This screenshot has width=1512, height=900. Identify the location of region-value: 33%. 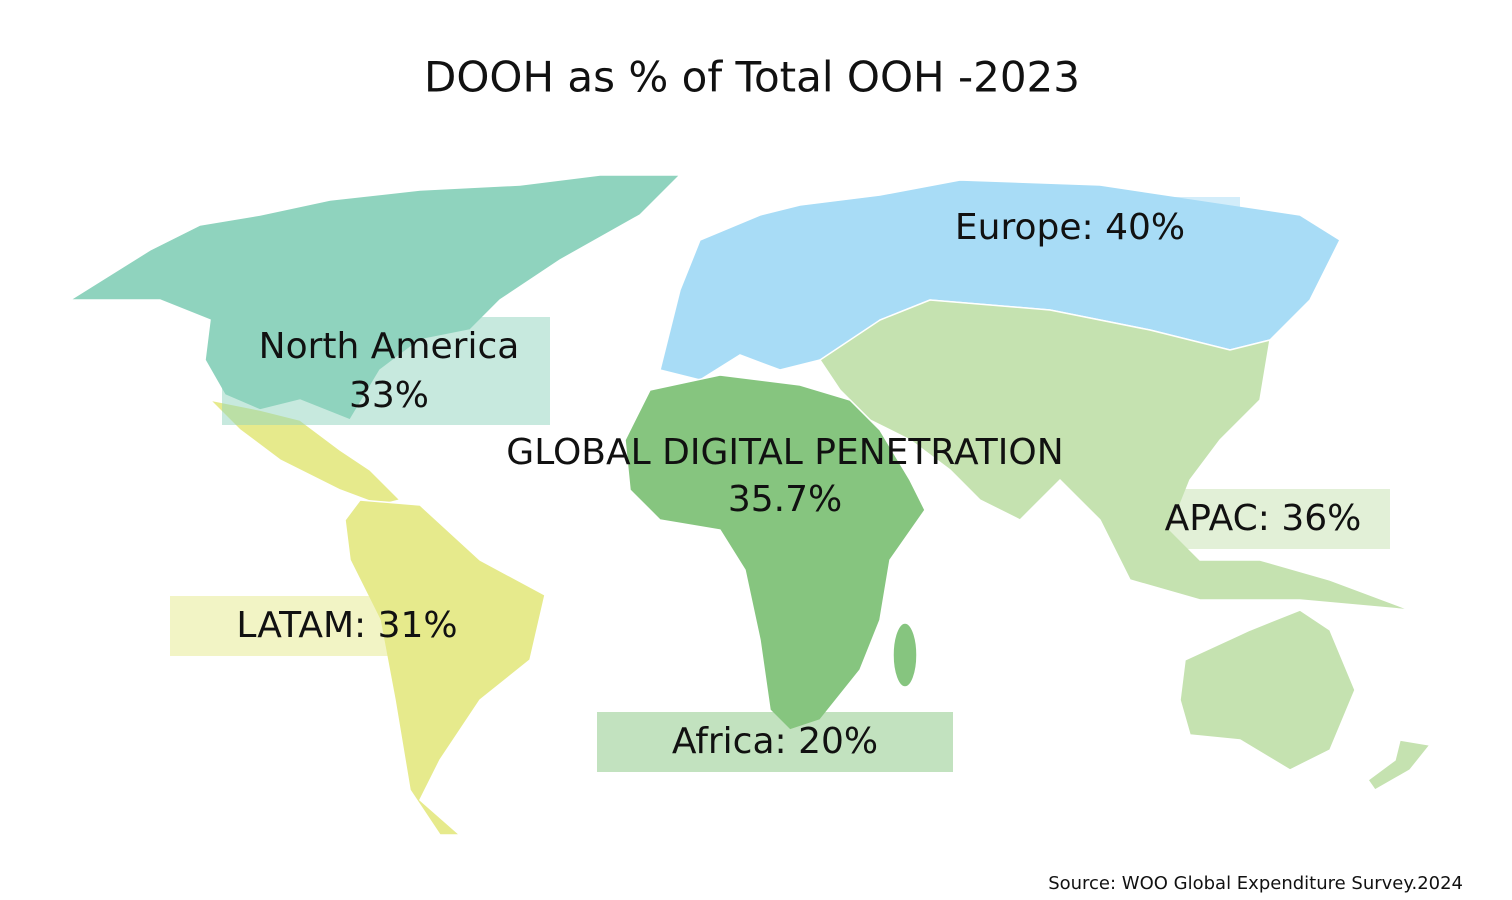
(389, 395).